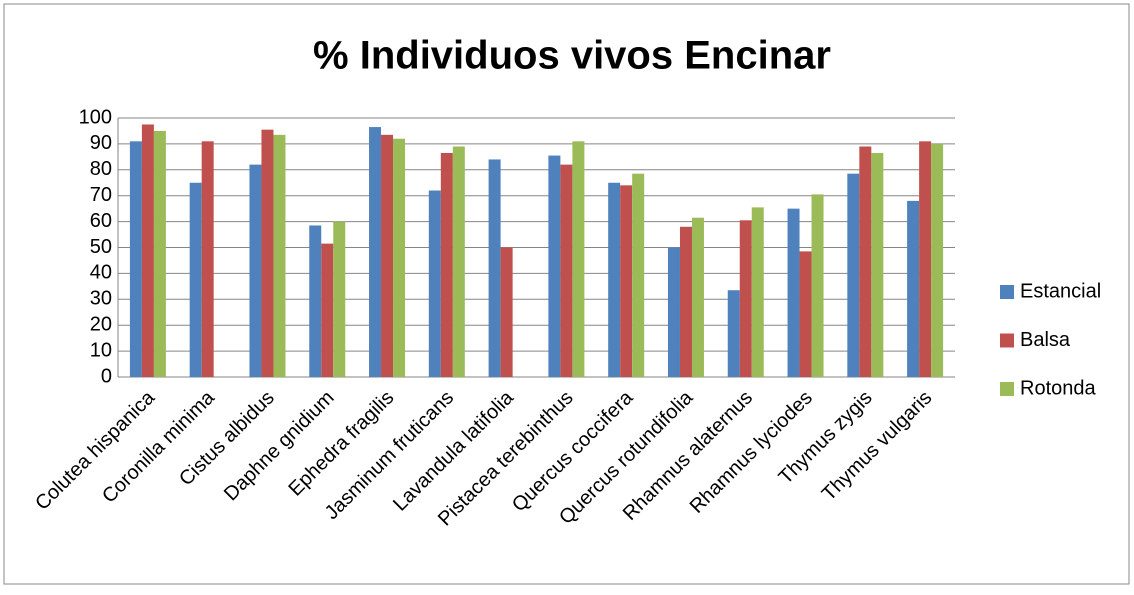  What do you see at coordinates (95, 117) in the screenshot?
I see `y-tick-label: 100` at bounding box center [95, 117].